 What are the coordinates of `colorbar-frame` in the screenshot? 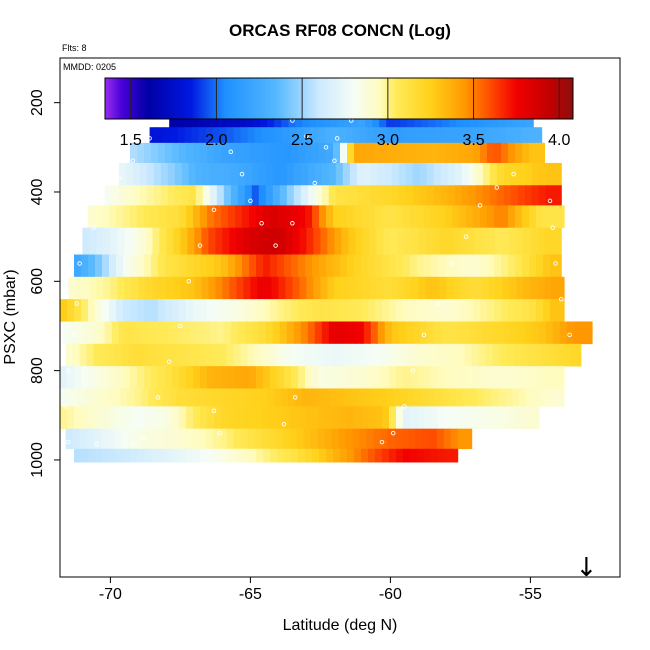 It's located at (339, 98).